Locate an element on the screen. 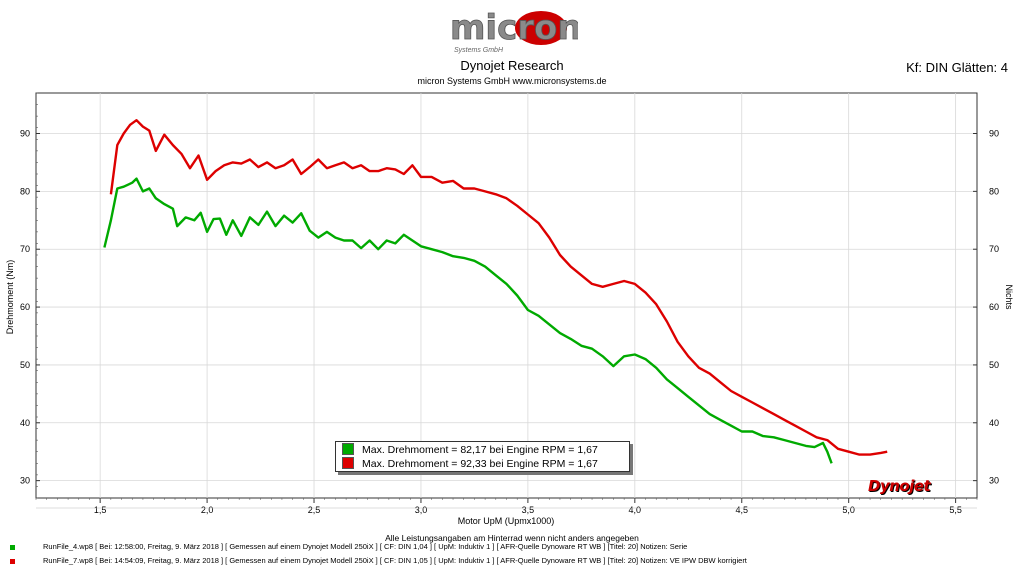  logo-text: micron is located at coordinates (514, 28).